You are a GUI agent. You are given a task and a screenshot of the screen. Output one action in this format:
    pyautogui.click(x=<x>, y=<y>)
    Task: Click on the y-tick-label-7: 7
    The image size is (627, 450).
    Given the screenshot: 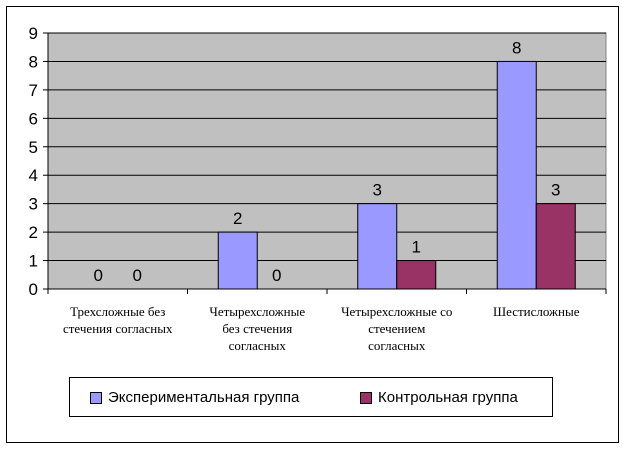 What is the action you would take?
    pyautogui.click(x=33, y=90)
    